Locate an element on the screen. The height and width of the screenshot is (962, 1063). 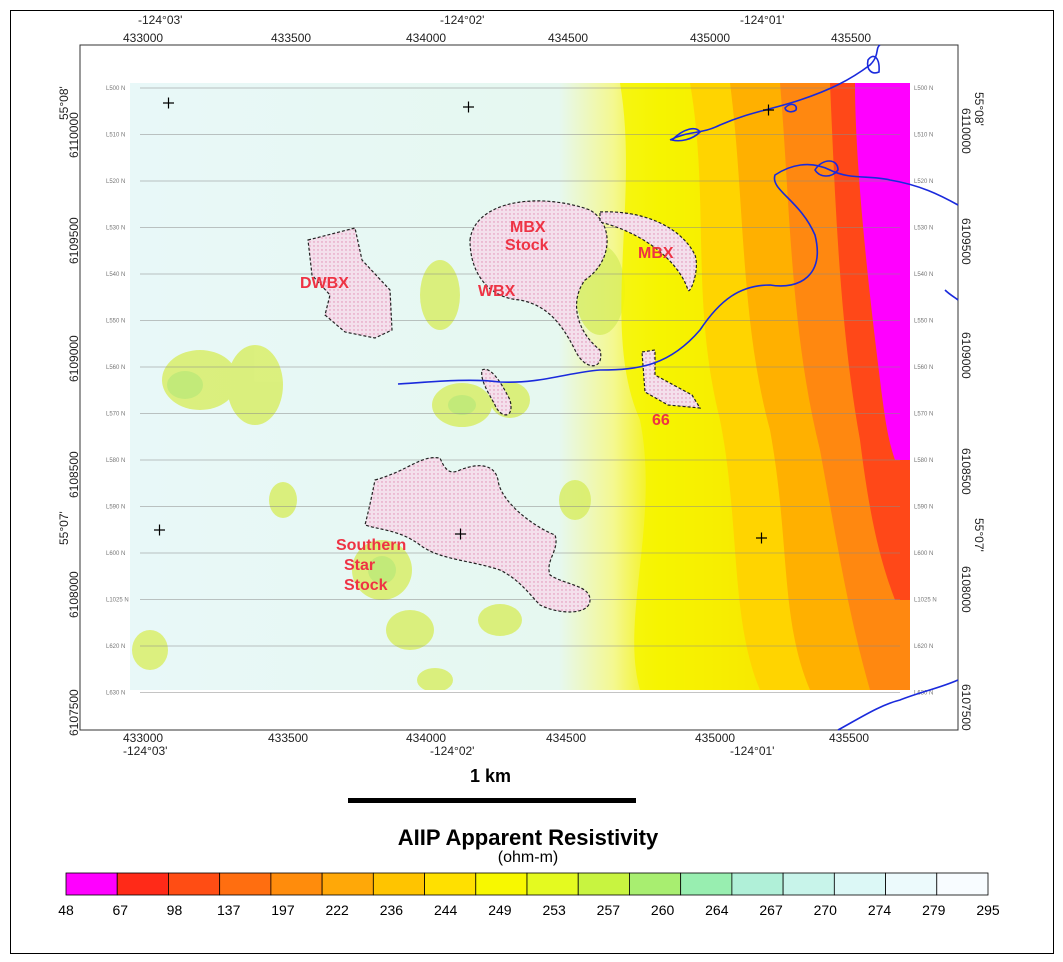
legend-value-label: 260 is located at coordinates (663, 910).